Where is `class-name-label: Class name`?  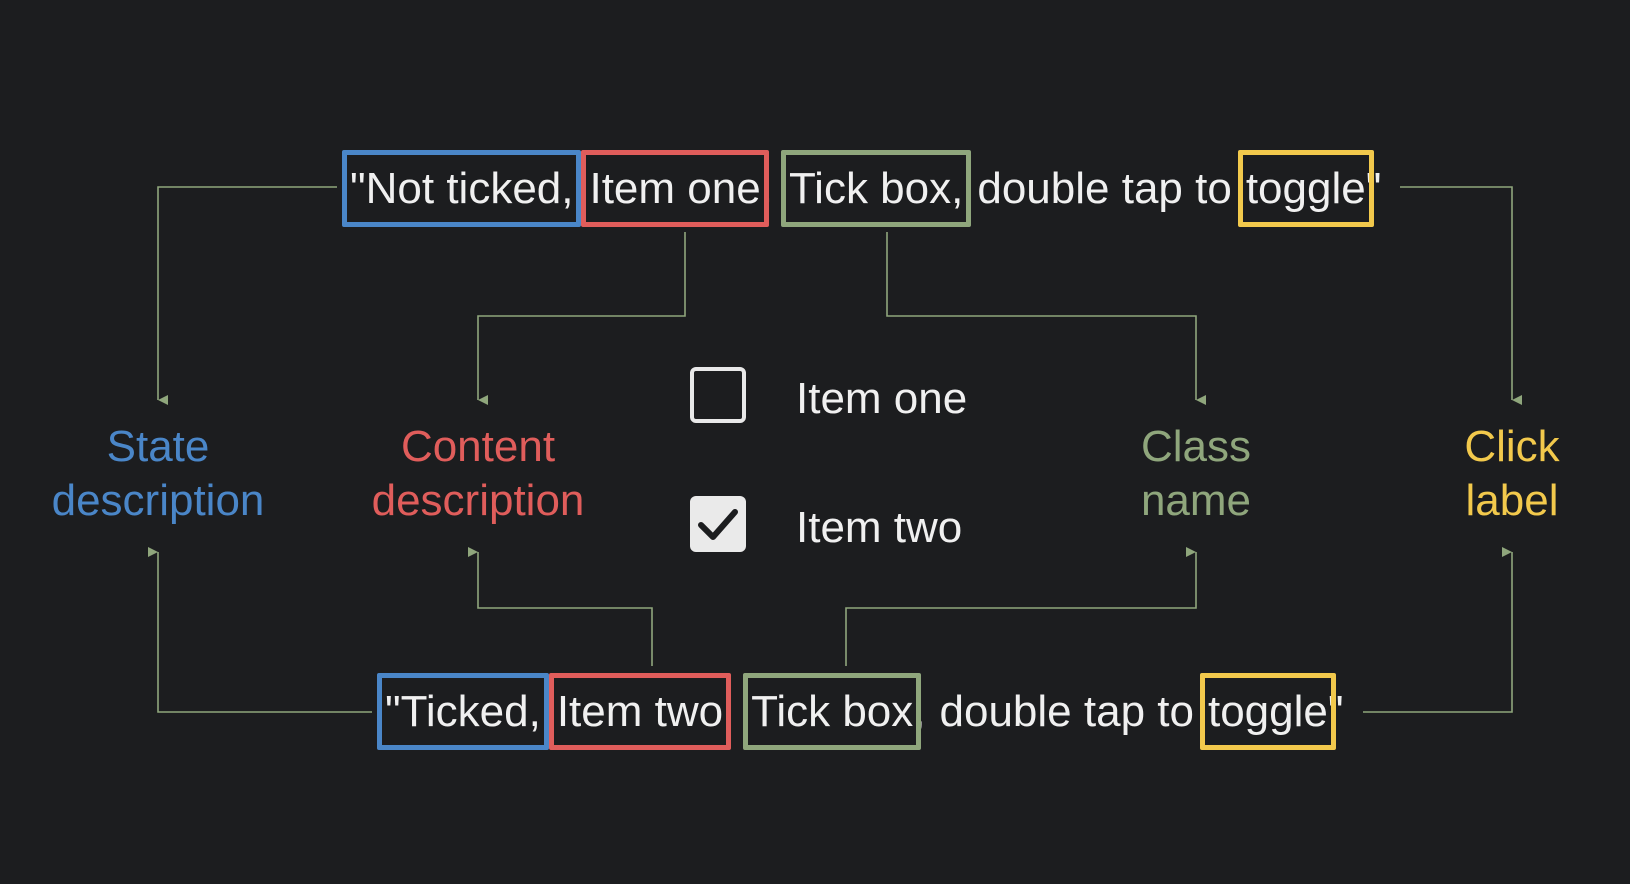 class-name-label: Class name is located at coordinates (1196, 473).